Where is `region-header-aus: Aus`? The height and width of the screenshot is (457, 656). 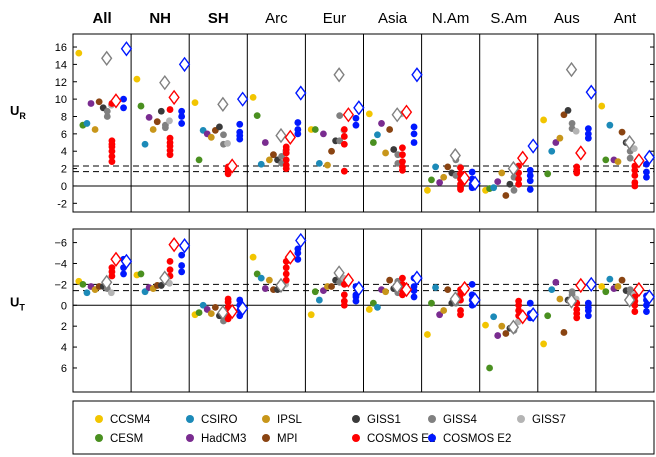 region-header-aus: Aus is located at coordinates (567, 18).